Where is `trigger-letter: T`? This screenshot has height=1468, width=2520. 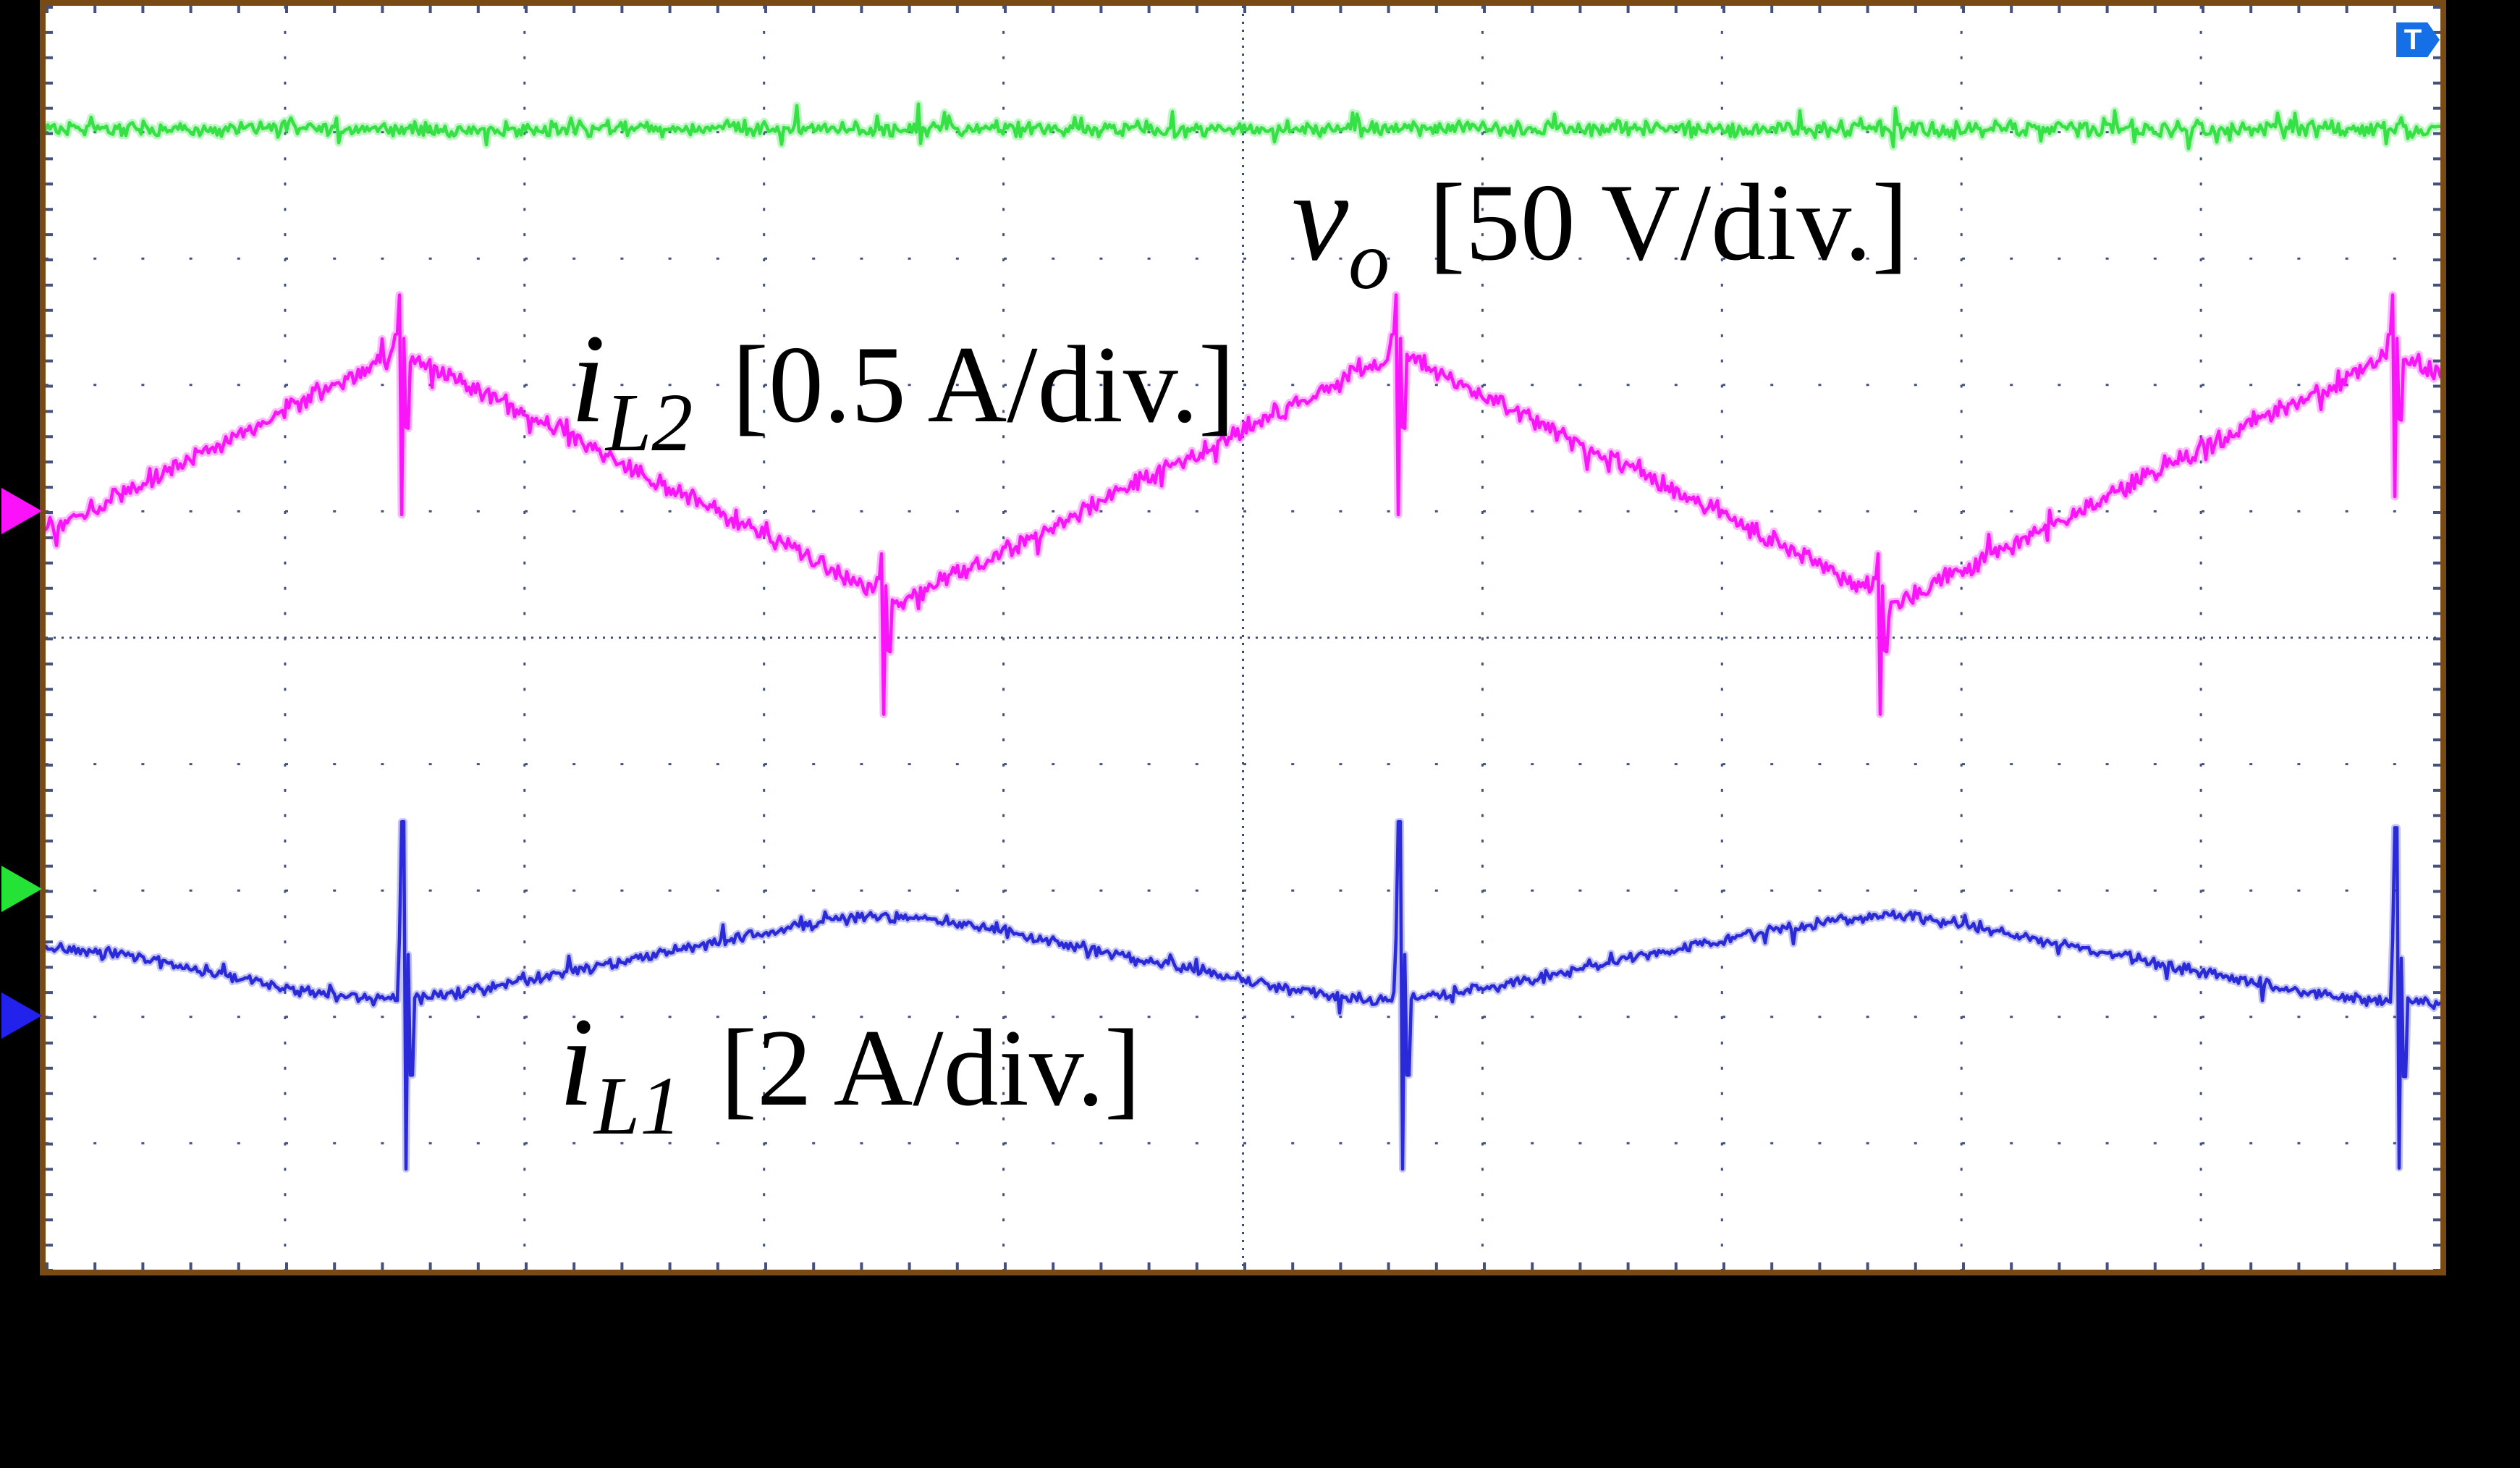
trigger-letter: T is located at coordinates (2412, 40).